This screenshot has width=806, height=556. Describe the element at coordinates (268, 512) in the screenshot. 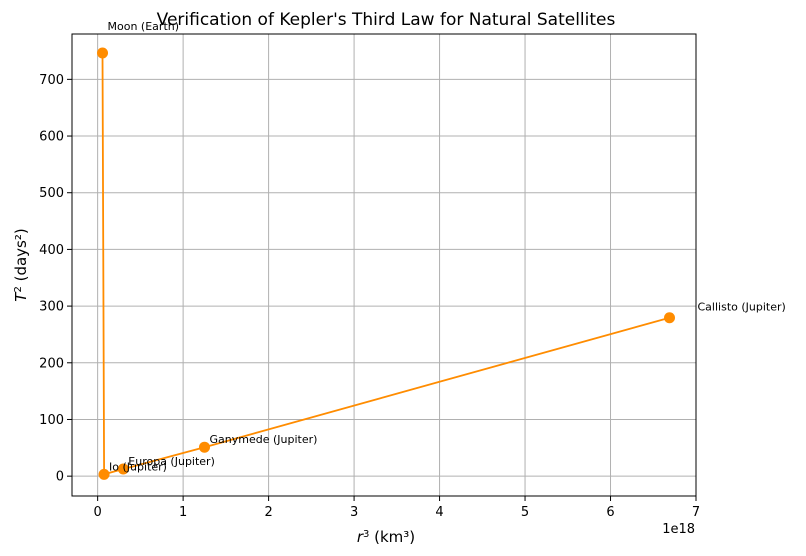

I see `x-tick-label: 2` at that location.